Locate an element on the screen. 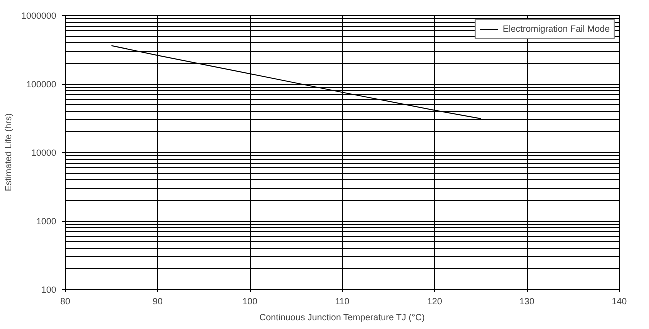 The image size is (649, 329). x-tick-label: 100 is located at coordinates (250, 301).